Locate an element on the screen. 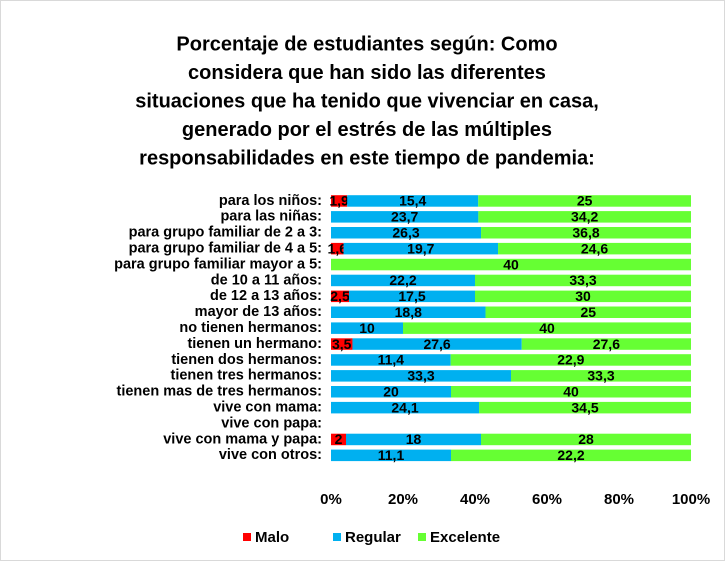 The height and width of the screenshot is (561, 725). x-tick-label: 100% is located at coordinates (691, 499).